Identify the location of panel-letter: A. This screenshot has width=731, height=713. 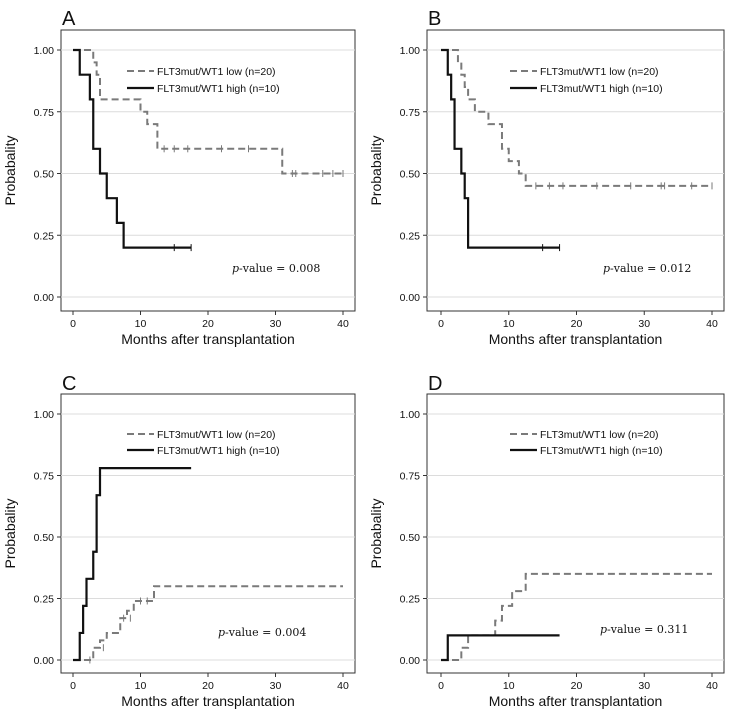
(69, 19).